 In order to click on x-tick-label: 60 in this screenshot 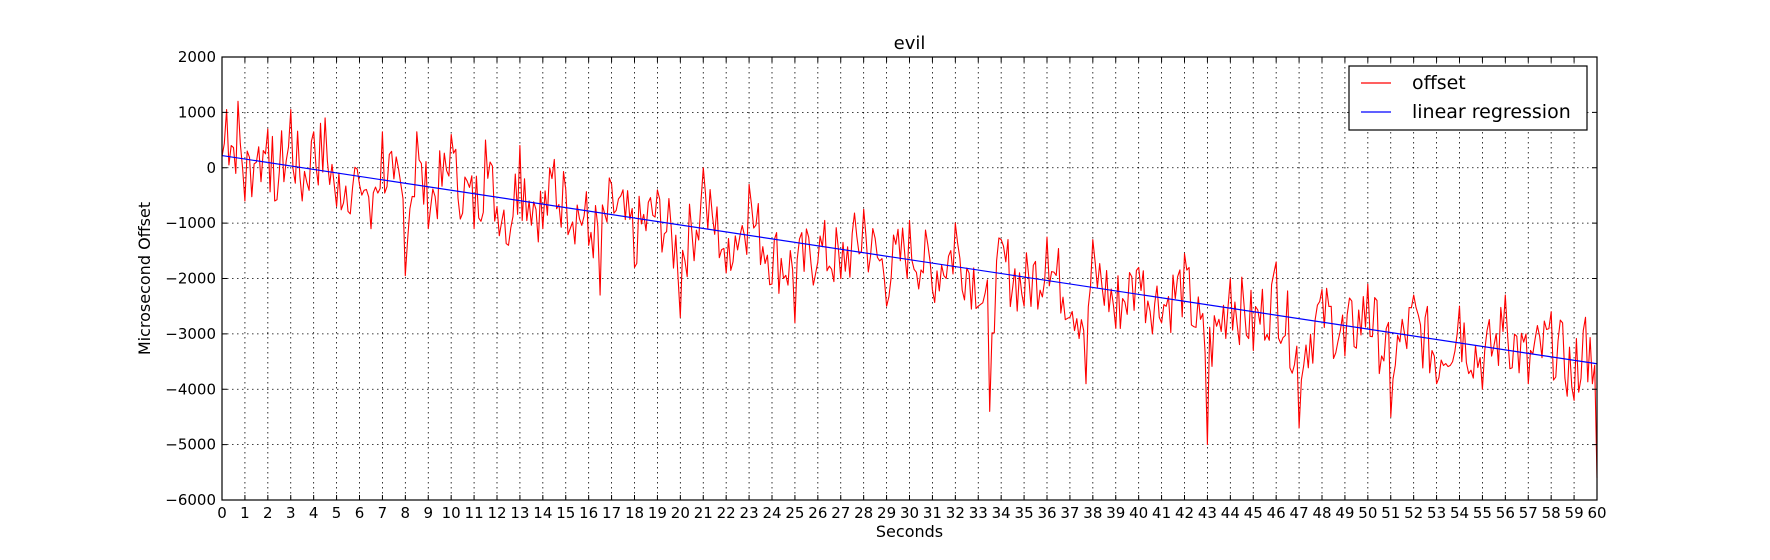, I will do `click(1596, 513)`.